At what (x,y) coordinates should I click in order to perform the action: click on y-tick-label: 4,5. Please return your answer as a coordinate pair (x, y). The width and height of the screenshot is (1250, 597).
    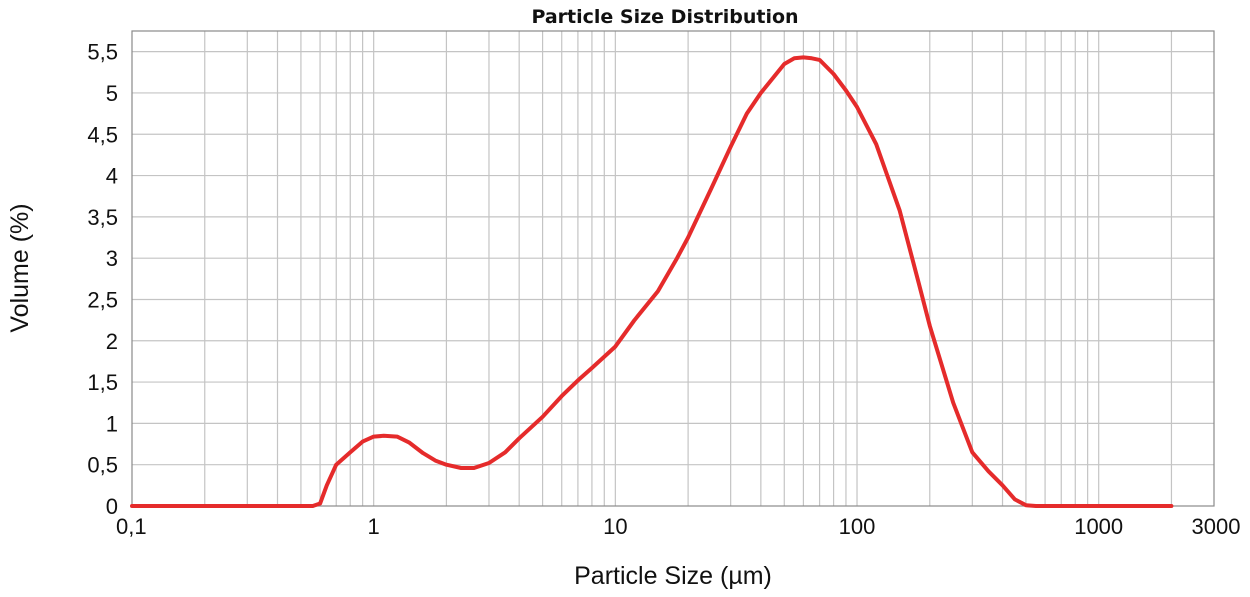
    Looking at the image, I should click on (102, 134).